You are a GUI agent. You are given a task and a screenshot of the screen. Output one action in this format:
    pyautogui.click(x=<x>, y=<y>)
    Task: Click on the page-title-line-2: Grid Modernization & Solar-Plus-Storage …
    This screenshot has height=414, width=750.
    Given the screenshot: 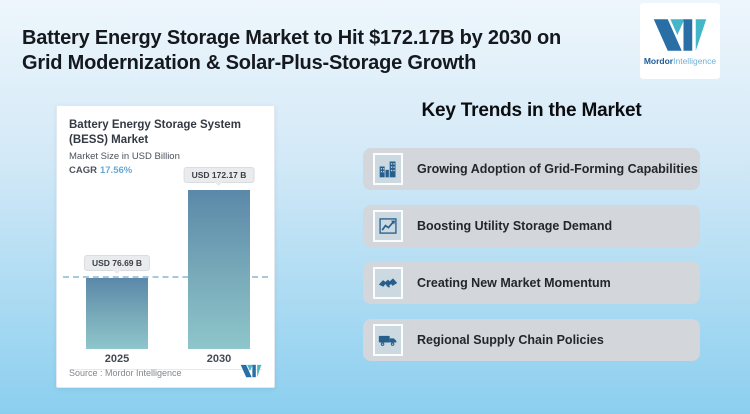 What is the action you would take?
    pyautogui.click(x=249, y=63)
    